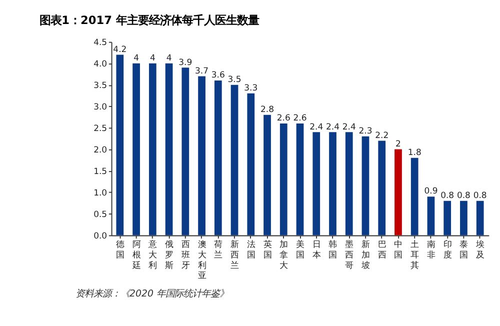 The width and height of the screenshot is (500, 326). I want to click on x-tick-label: 美国, so click(300, 250).